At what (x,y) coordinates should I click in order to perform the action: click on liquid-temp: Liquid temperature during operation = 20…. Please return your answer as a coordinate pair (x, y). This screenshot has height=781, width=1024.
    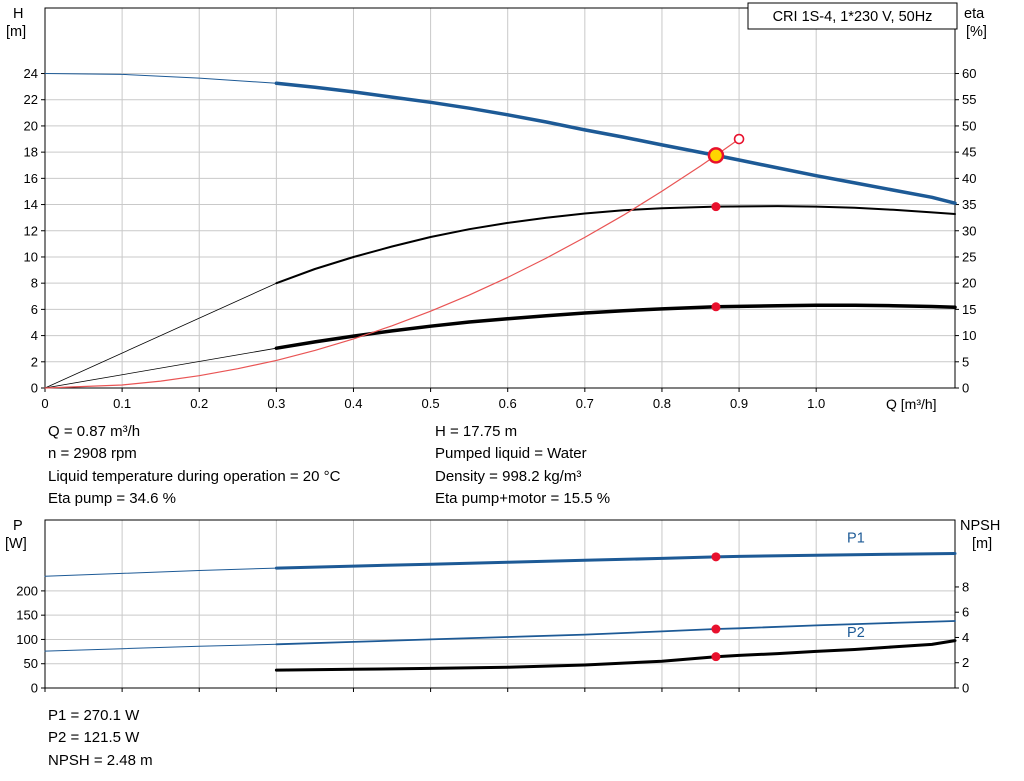
    Looking at the image, I should click on (194, 476).